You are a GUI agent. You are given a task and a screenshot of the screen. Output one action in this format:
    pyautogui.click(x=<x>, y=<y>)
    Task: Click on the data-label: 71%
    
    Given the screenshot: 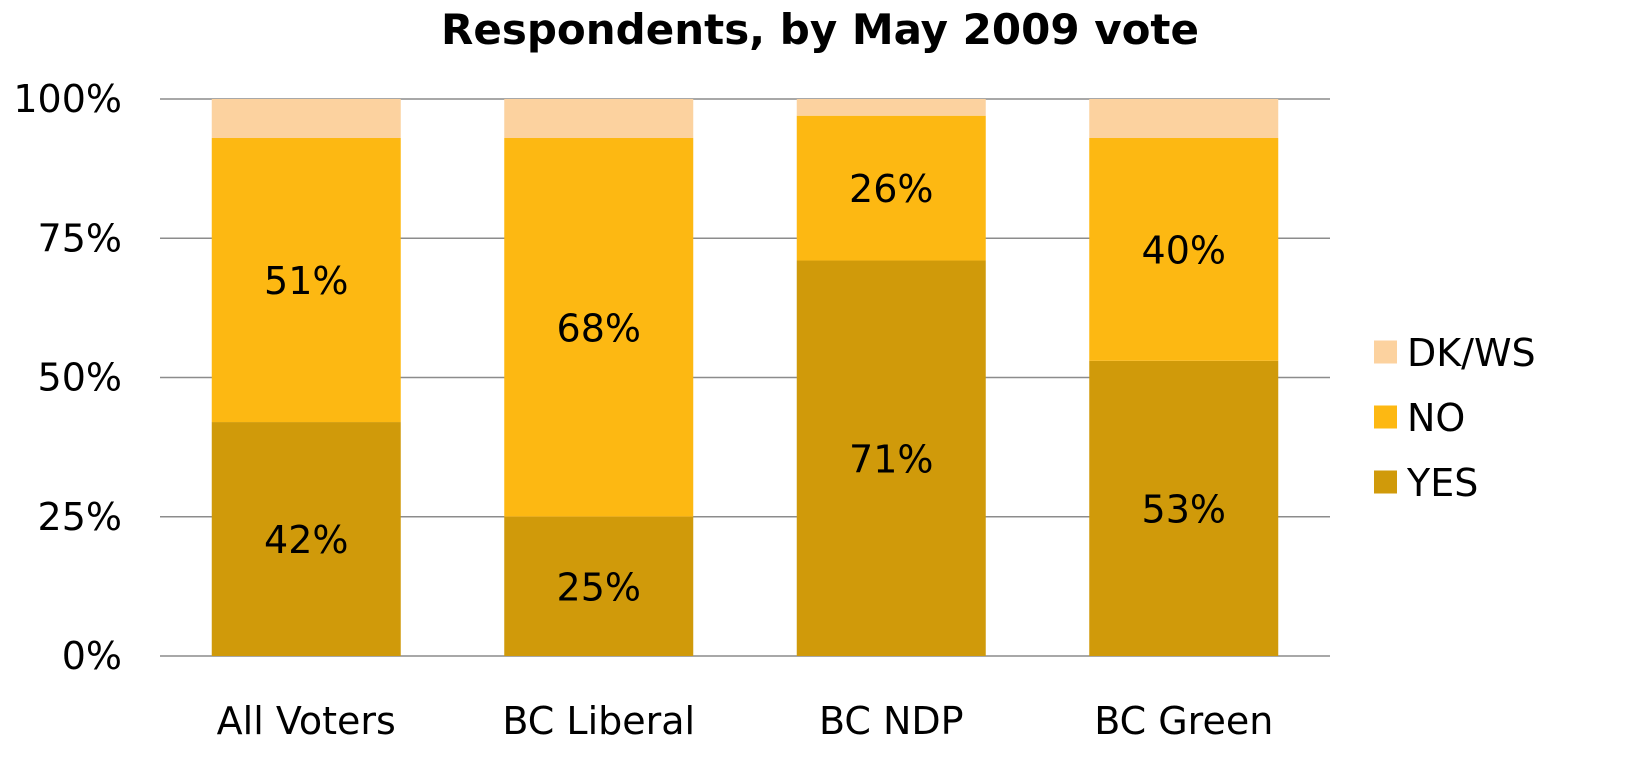 What is the action you would take?
    pyautogui.click(x=891, y=459)
    